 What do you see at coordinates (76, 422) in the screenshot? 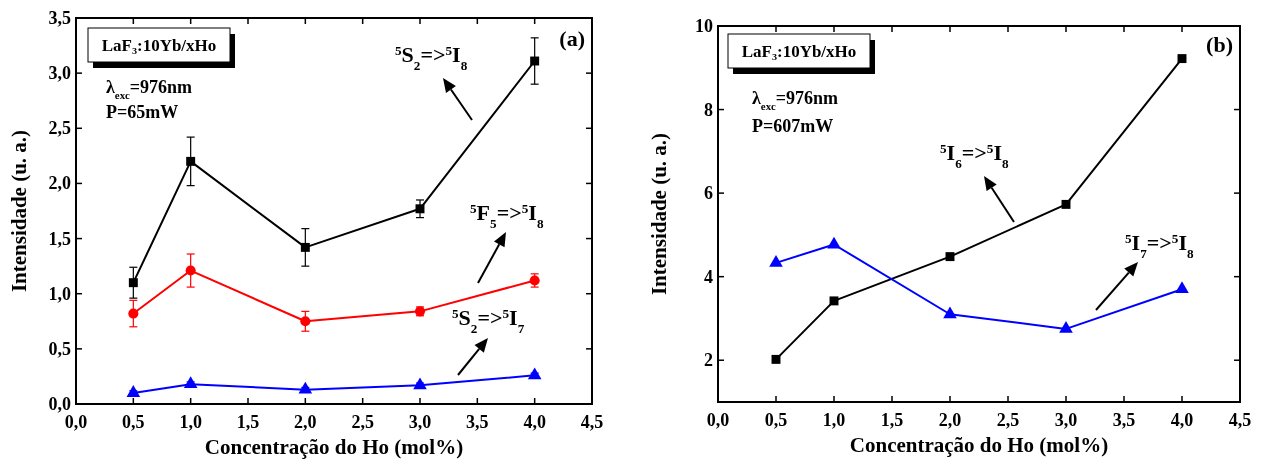
I see `x-tick-label: 0,0` at bounding box center [76, 422].